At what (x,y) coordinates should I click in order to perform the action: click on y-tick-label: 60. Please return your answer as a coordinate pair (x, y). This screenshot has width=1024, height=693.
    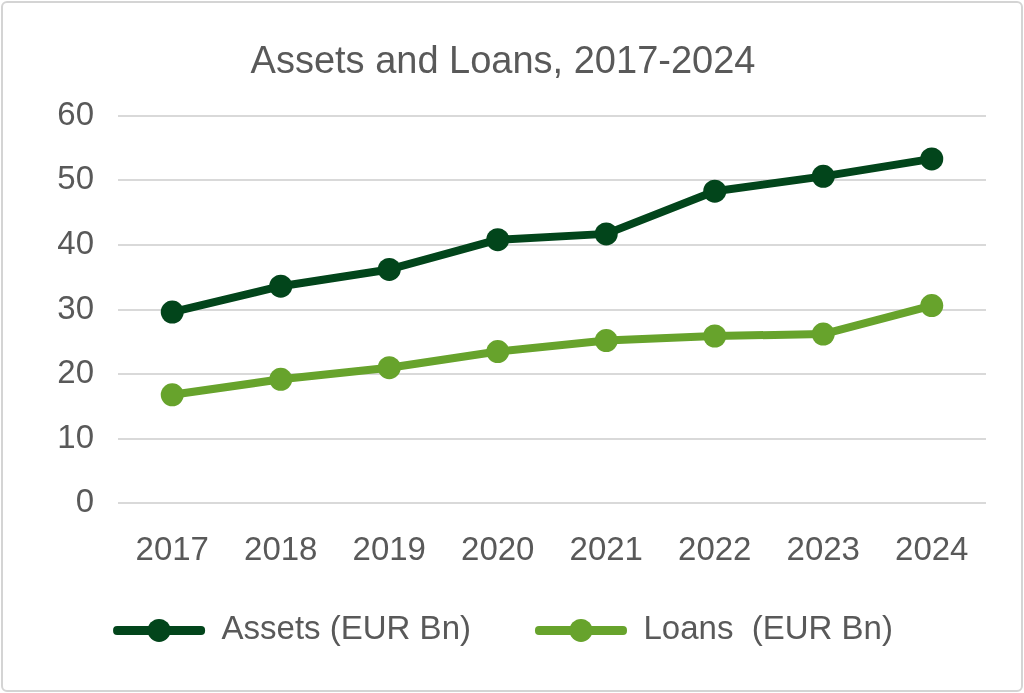
    Looking at the image, I should click on (75, 113).